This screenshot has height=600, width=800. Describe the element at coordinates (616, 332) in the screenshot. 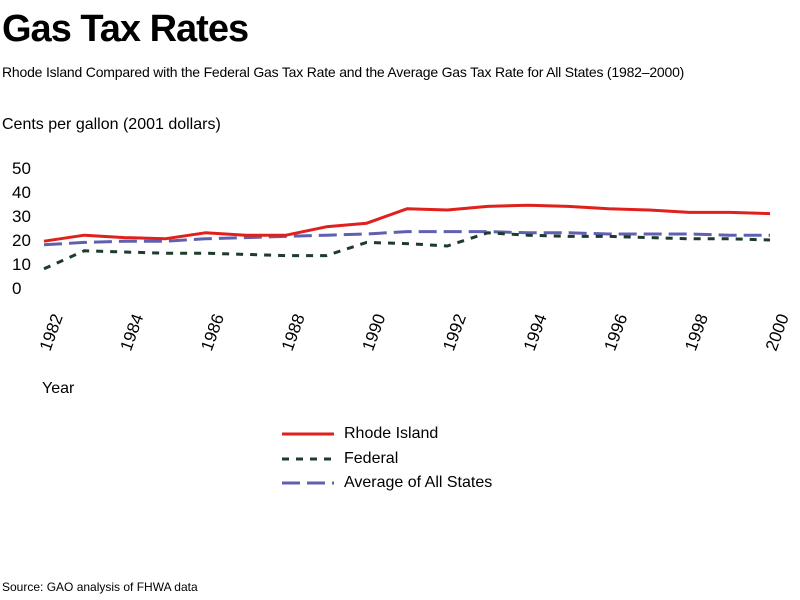

I see `x-tick-label: 1996` at that location.